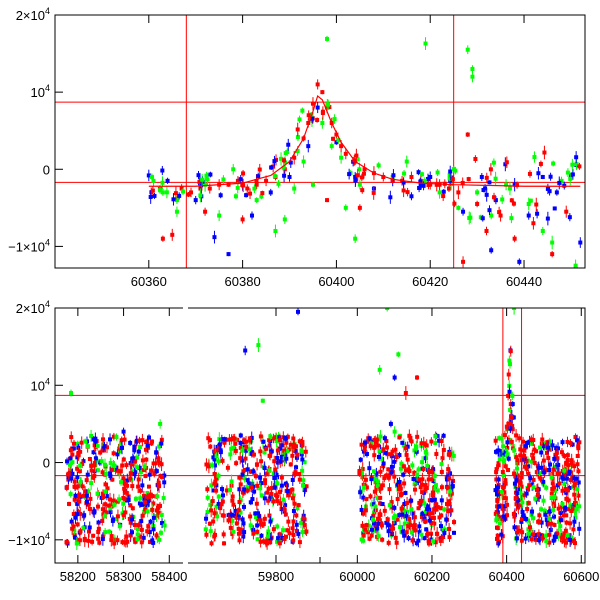  I want to click on x-tick-label: 60400, so click(507, 576).